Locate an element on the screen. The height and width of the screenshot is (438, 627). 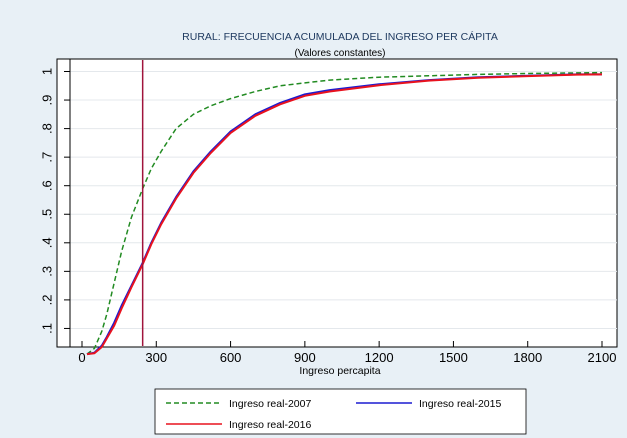
x-tick-label: 1200 is located at coordinates (379, 357).